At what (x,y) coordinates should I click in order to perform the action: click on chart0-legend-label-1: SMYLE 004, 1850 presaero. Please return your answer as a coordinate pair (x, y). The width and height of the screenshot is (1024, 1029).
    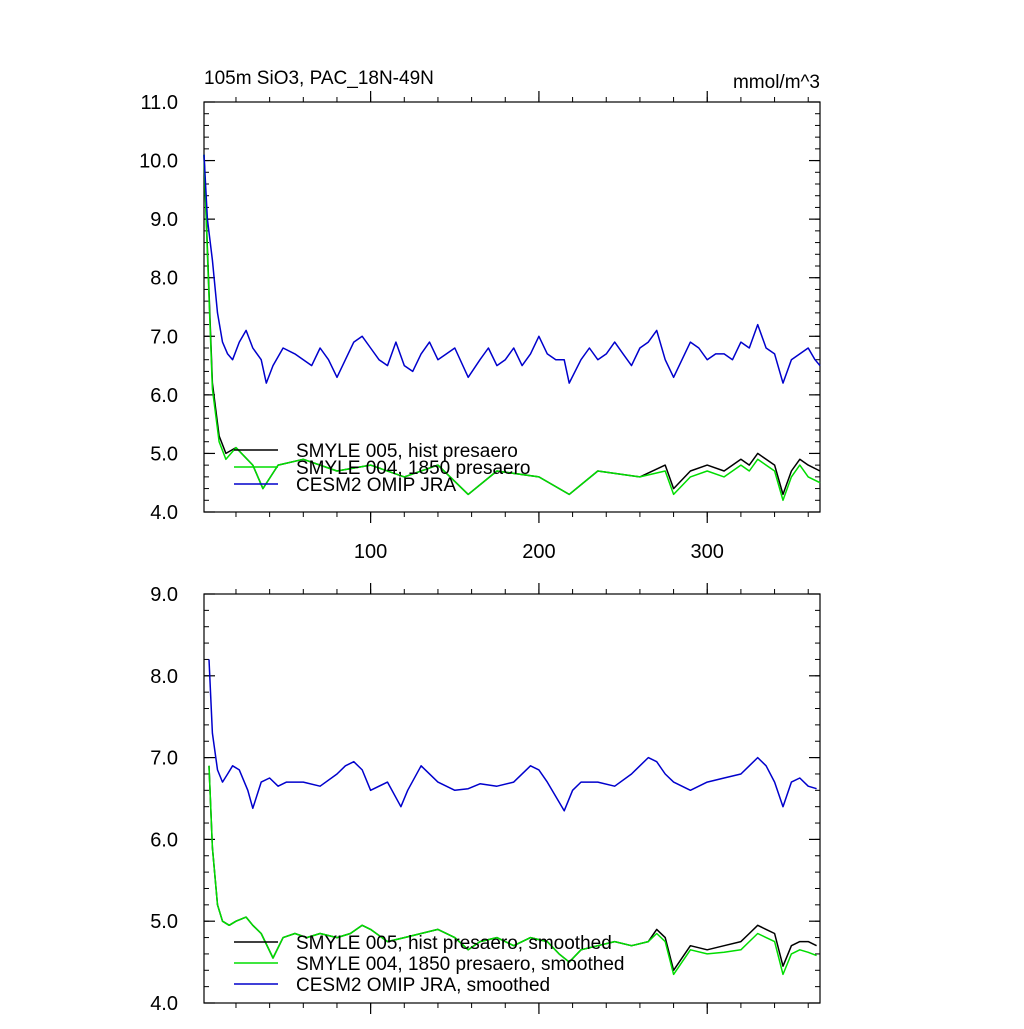
    Looking at the image, I should click on (413, 468).